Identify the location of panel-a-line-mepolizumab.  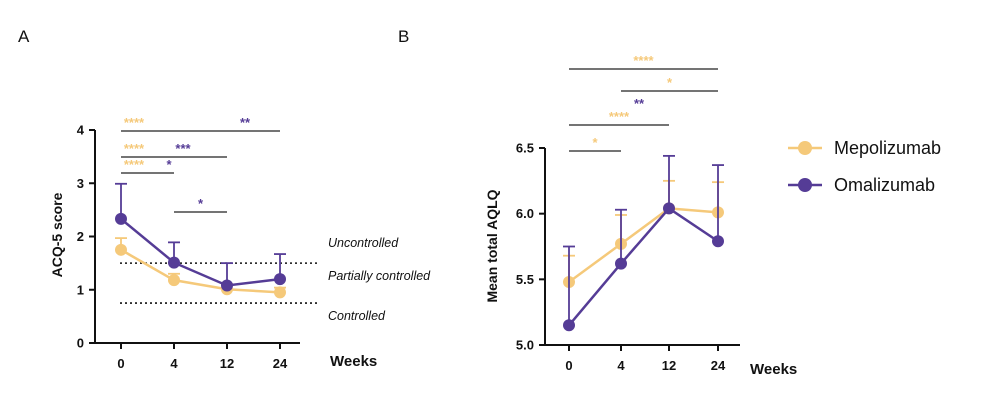
(200, 271).